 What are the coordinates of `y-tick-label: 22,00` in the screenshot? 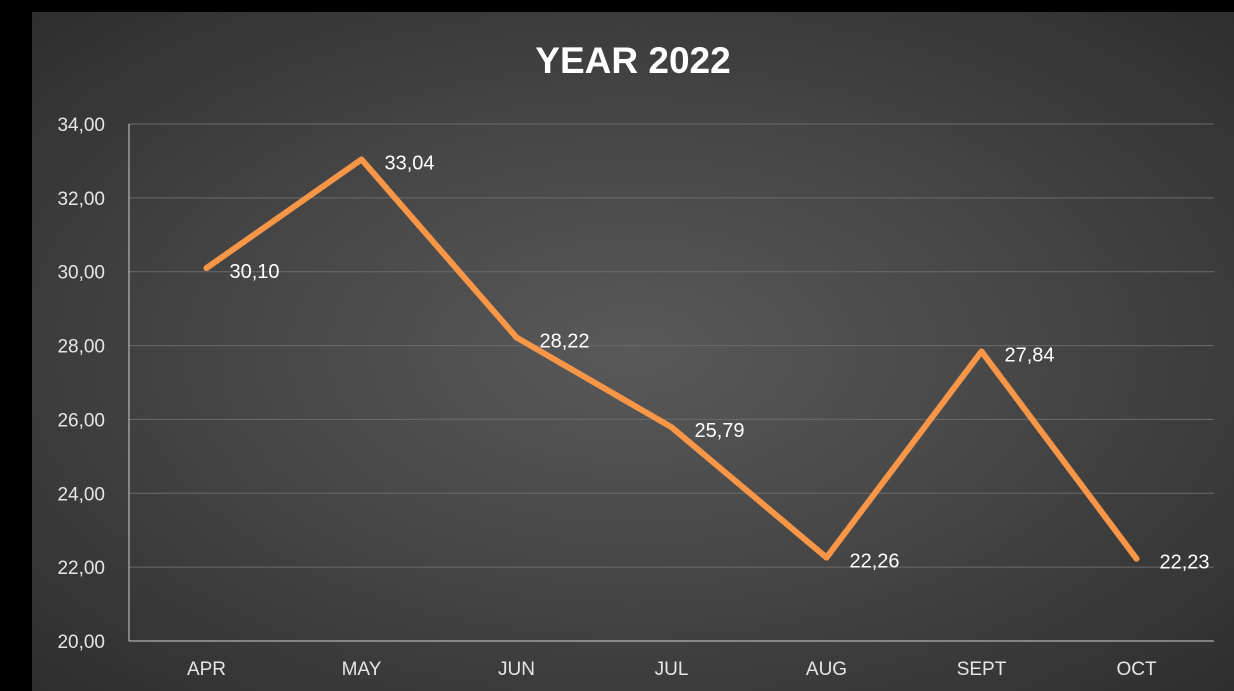 It's located at (81, 568).